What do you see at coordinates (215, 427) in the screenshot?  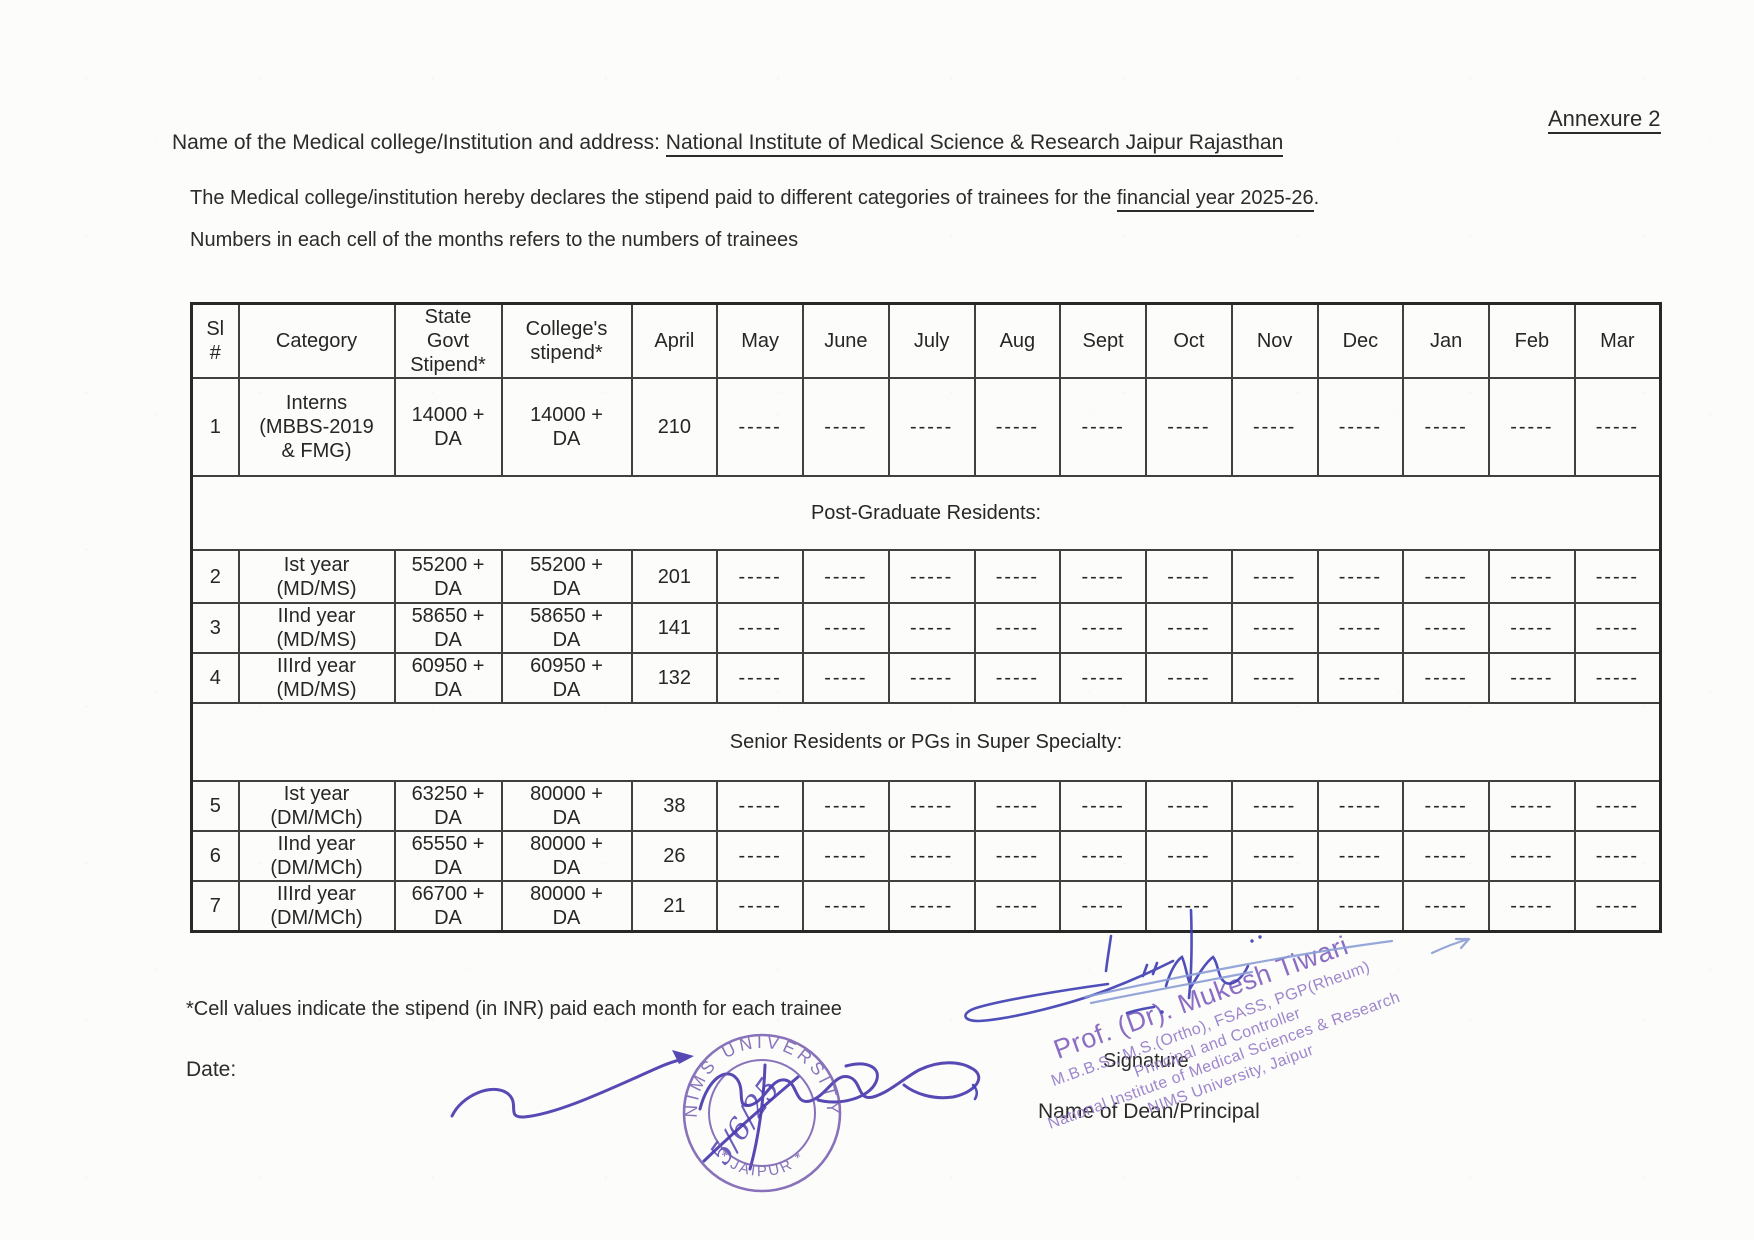 I see `sl-cell: 1` at bounding box center [215, 427].